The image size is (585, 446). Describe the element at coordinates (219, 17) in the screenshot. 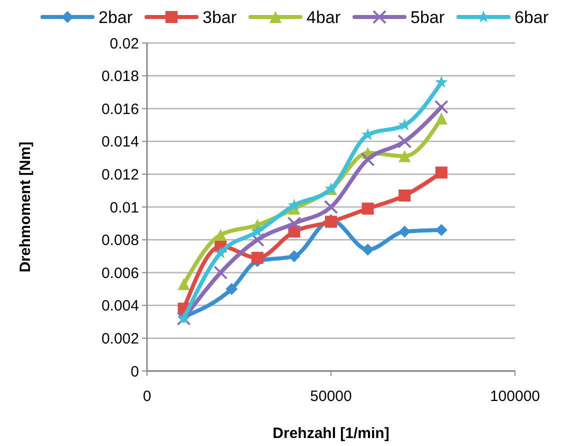

I see `legend-label: 3bar` at that location.